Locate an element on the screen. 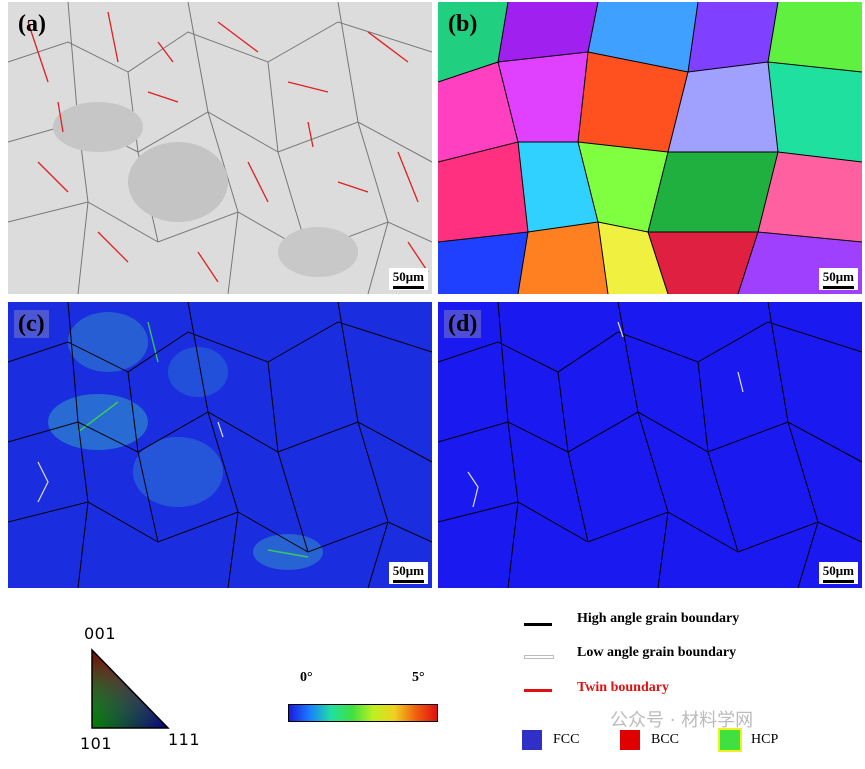 This screenshot has height=769, width=865. legend-twin-label: Twin boundary is located at coordinates (623, 687).